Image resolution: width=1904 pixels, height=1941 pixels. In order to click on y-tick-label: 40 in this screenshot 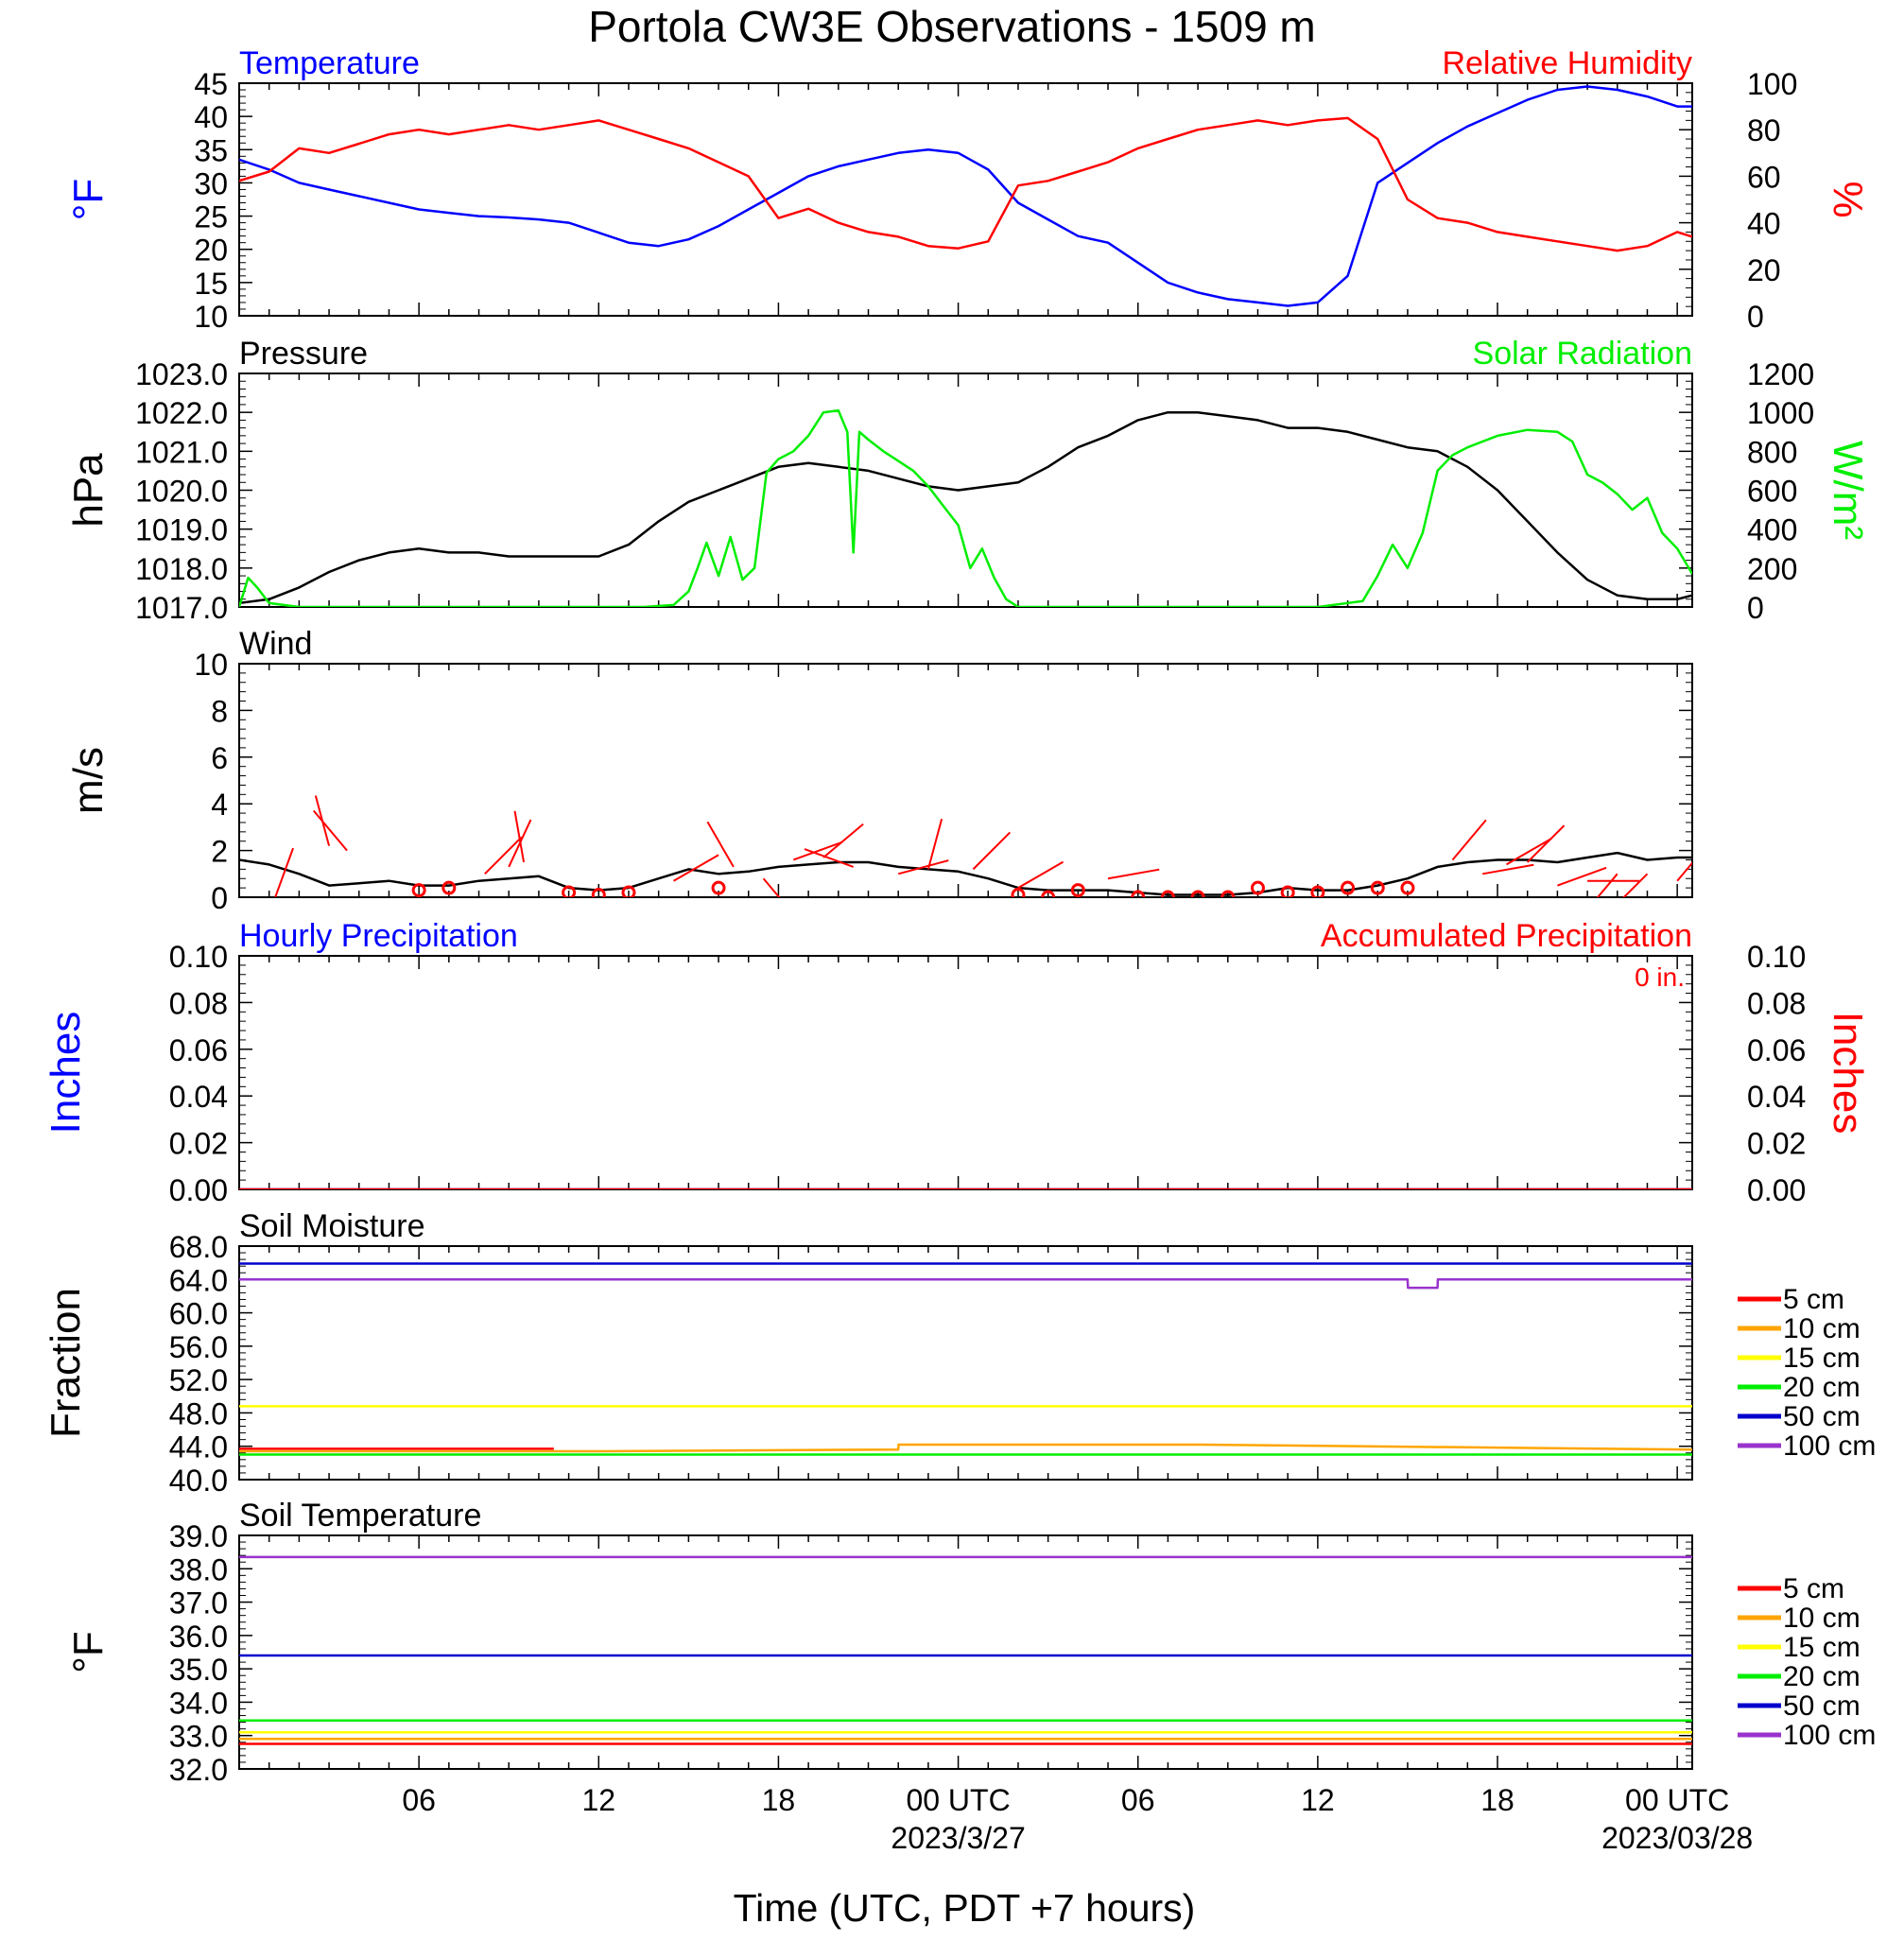, I will do `click(211, 117)`.